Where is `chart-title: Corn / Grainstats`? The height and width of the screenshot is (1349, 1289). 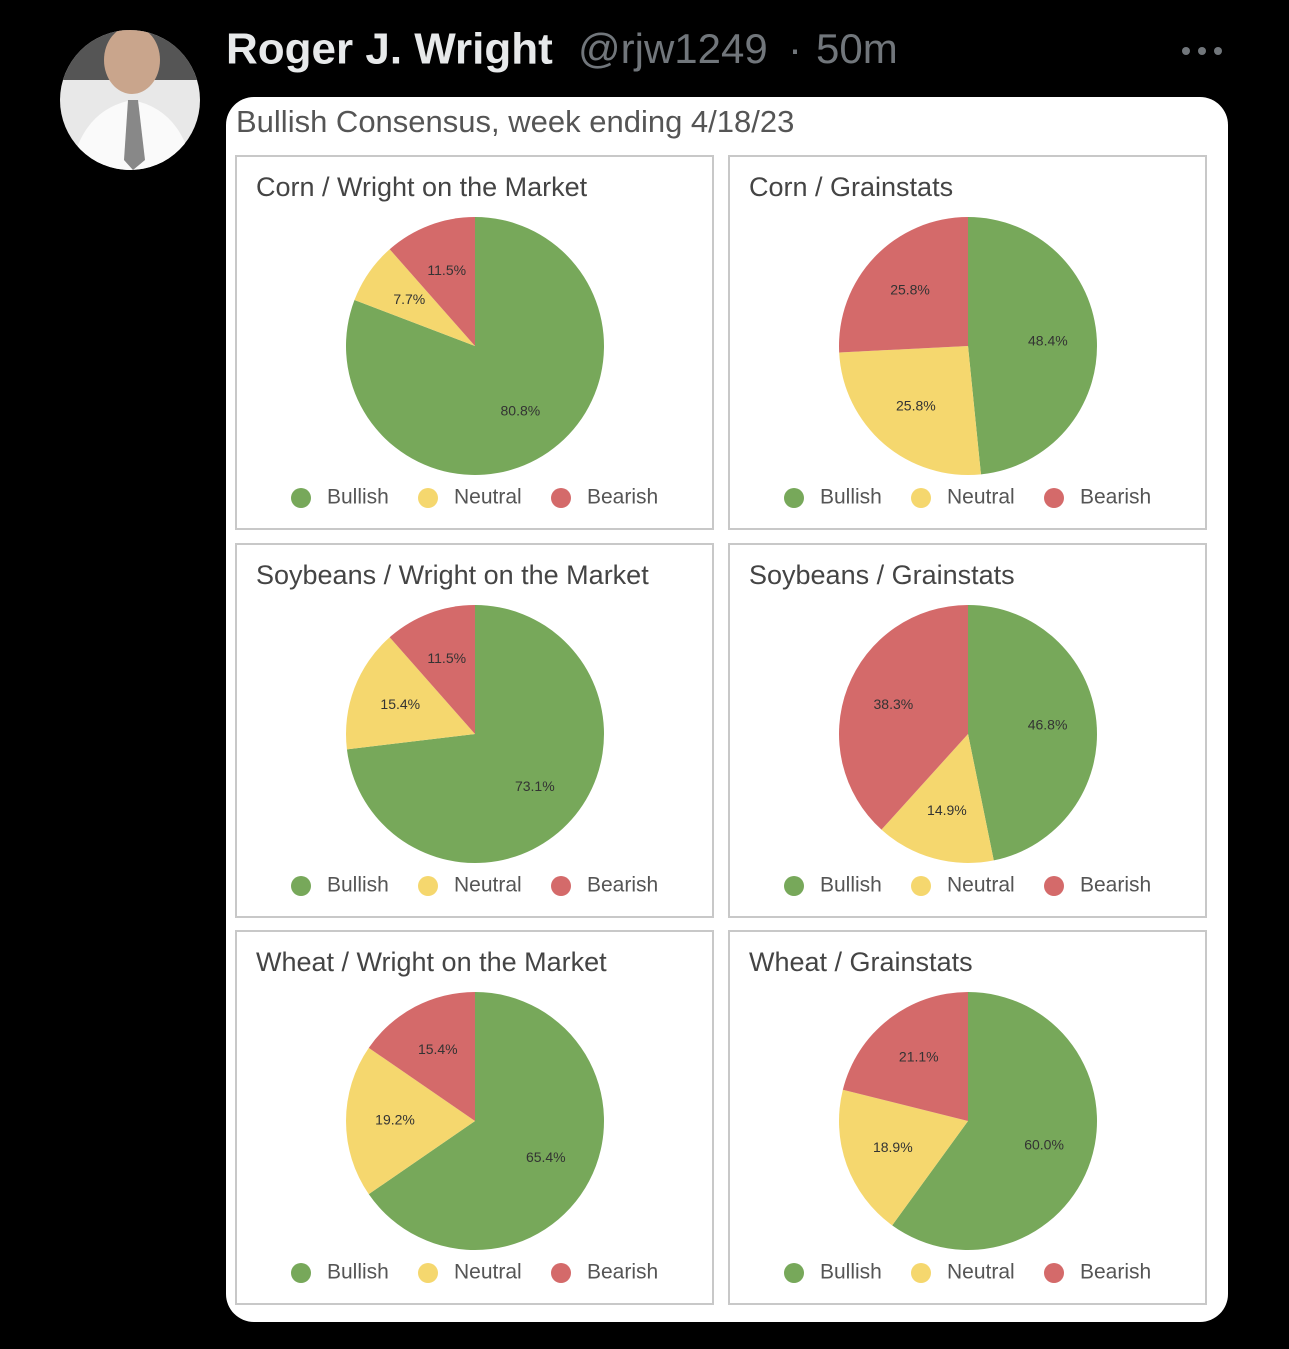
chart-title: Corn / Grainstats is located at coordinates (851, 187).